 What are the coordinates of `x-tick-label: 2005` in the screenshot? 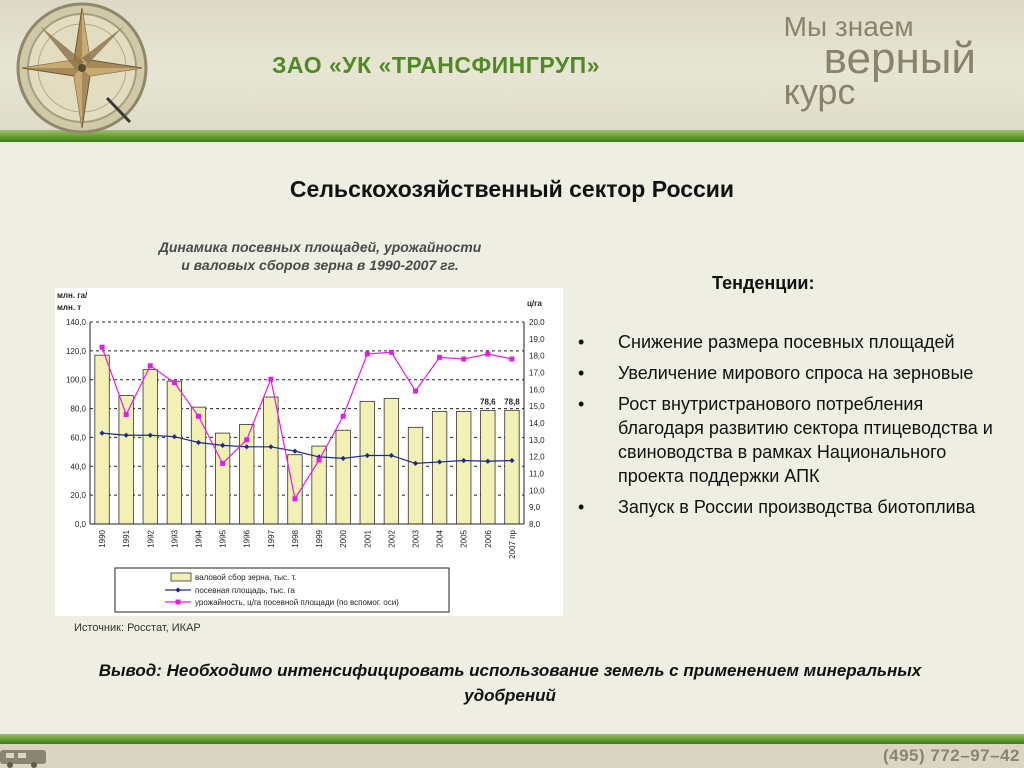 It's located at (464, 538).